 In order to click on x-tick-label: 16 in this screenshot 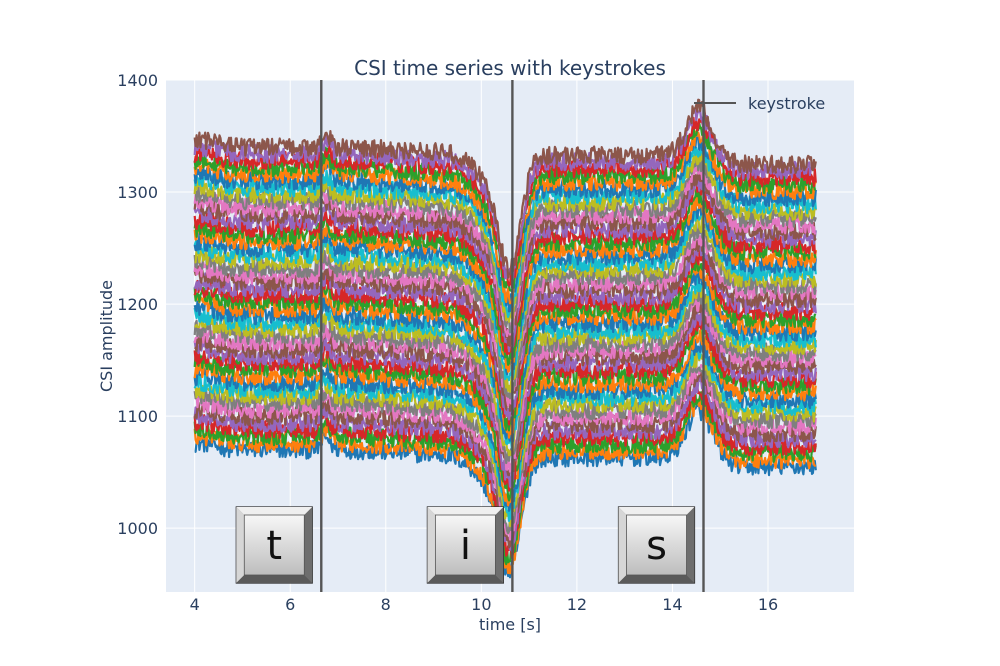, I will do `click(768, 604)`.